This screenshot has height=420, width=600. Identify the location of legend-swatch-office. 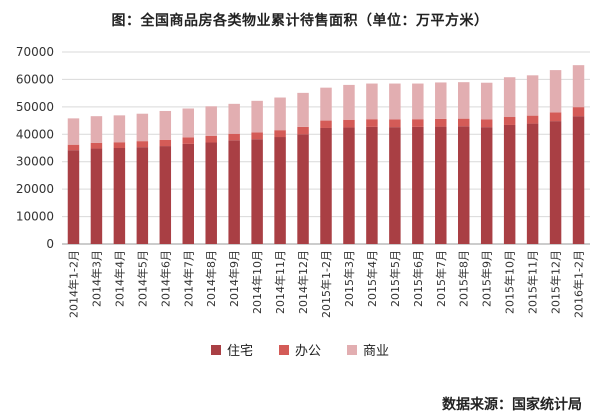
(283, 349).